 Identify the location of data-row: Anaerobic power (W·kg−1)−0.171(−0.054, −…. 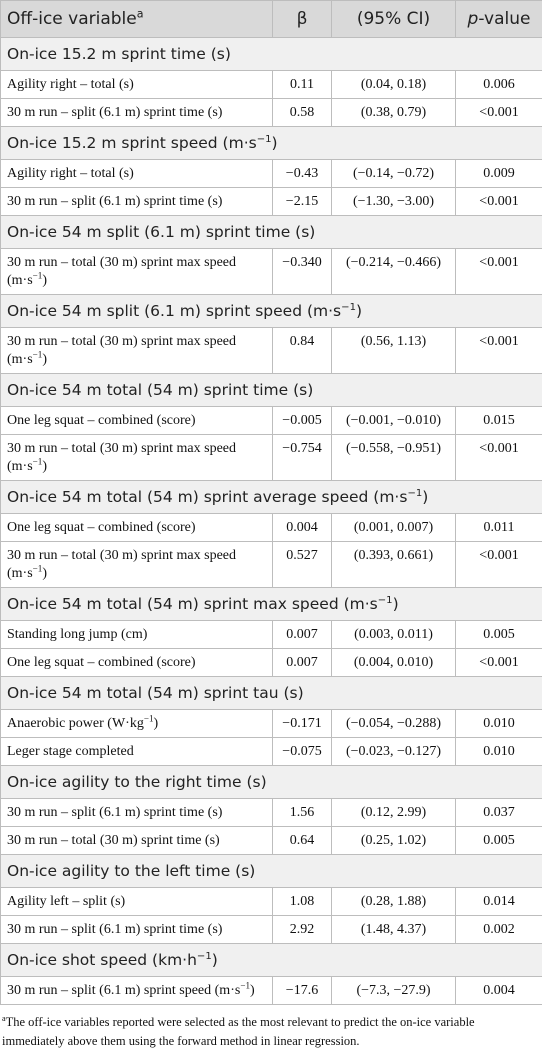
(271, 724).